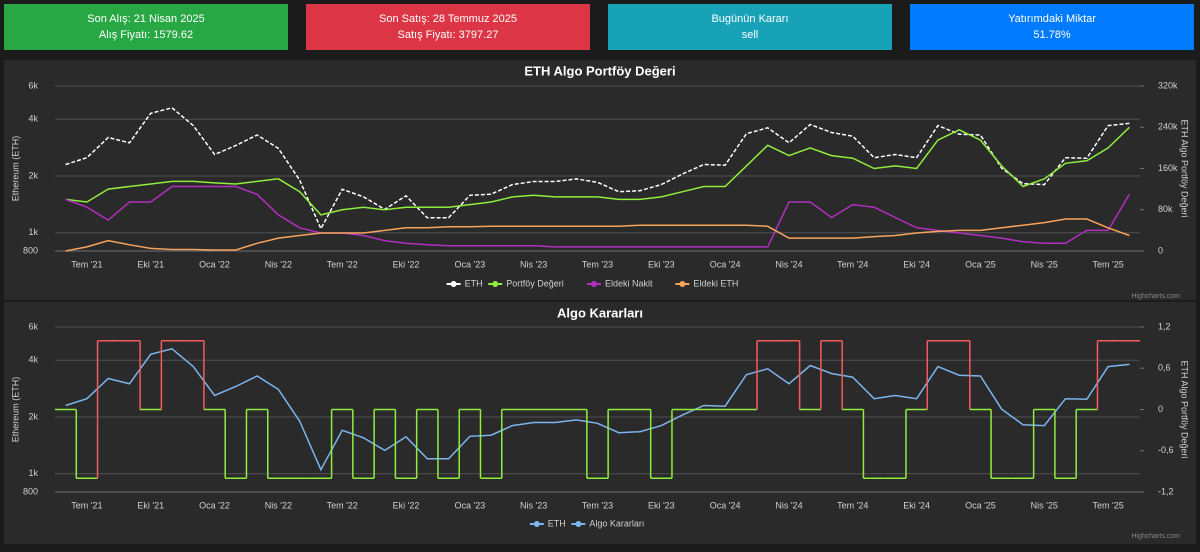 The width and height of the screenshot is (1200, 552). I want to click on y2-tick-label: 320k, so click(1168, 85).